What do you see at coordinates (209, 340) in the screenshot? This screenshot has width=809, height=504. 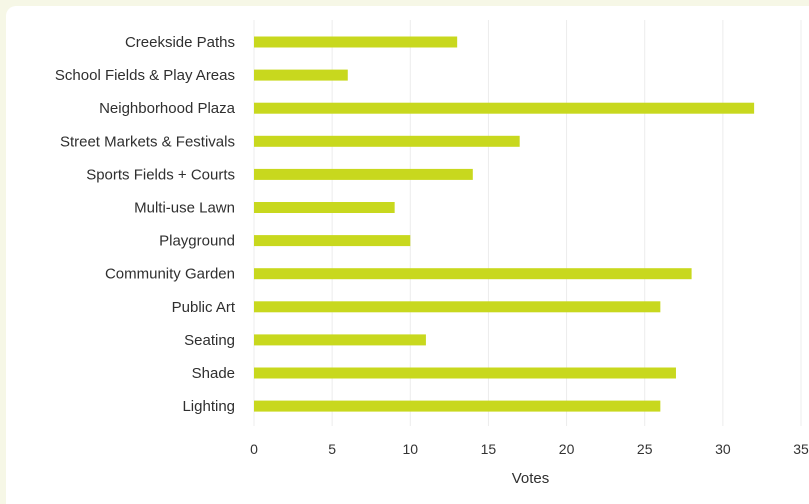 I see `category-label: Seating` at bounding box center [209, 340].